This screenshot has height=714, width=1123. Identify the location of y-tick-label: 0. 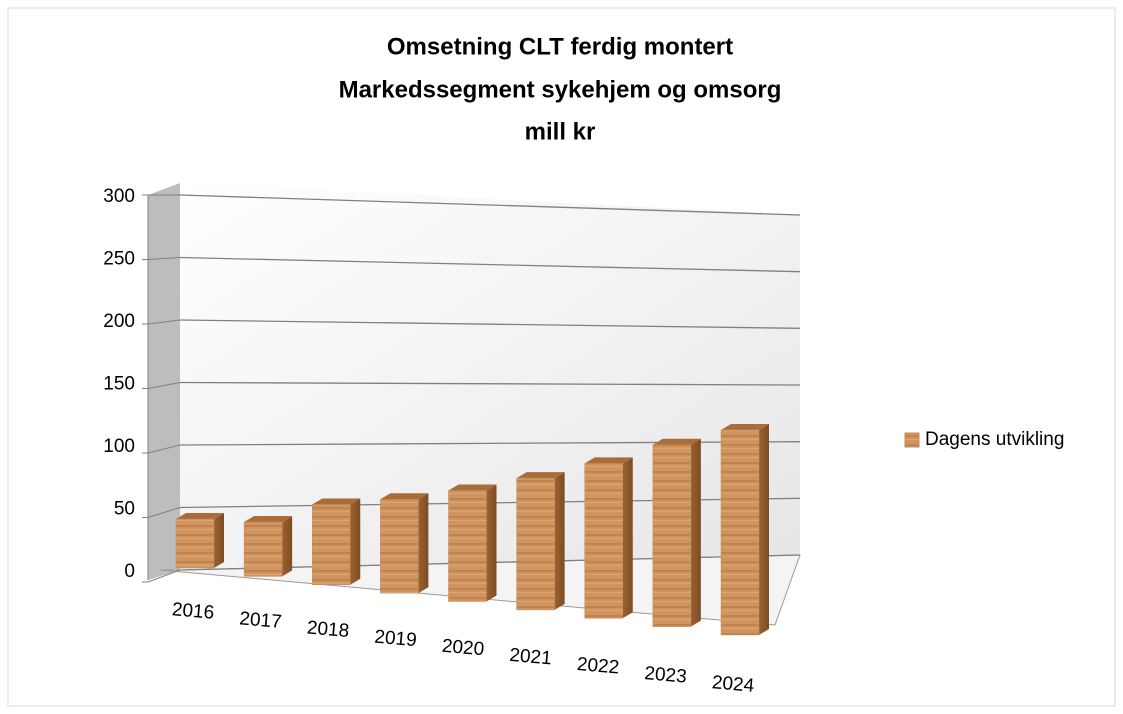
(129, 571).